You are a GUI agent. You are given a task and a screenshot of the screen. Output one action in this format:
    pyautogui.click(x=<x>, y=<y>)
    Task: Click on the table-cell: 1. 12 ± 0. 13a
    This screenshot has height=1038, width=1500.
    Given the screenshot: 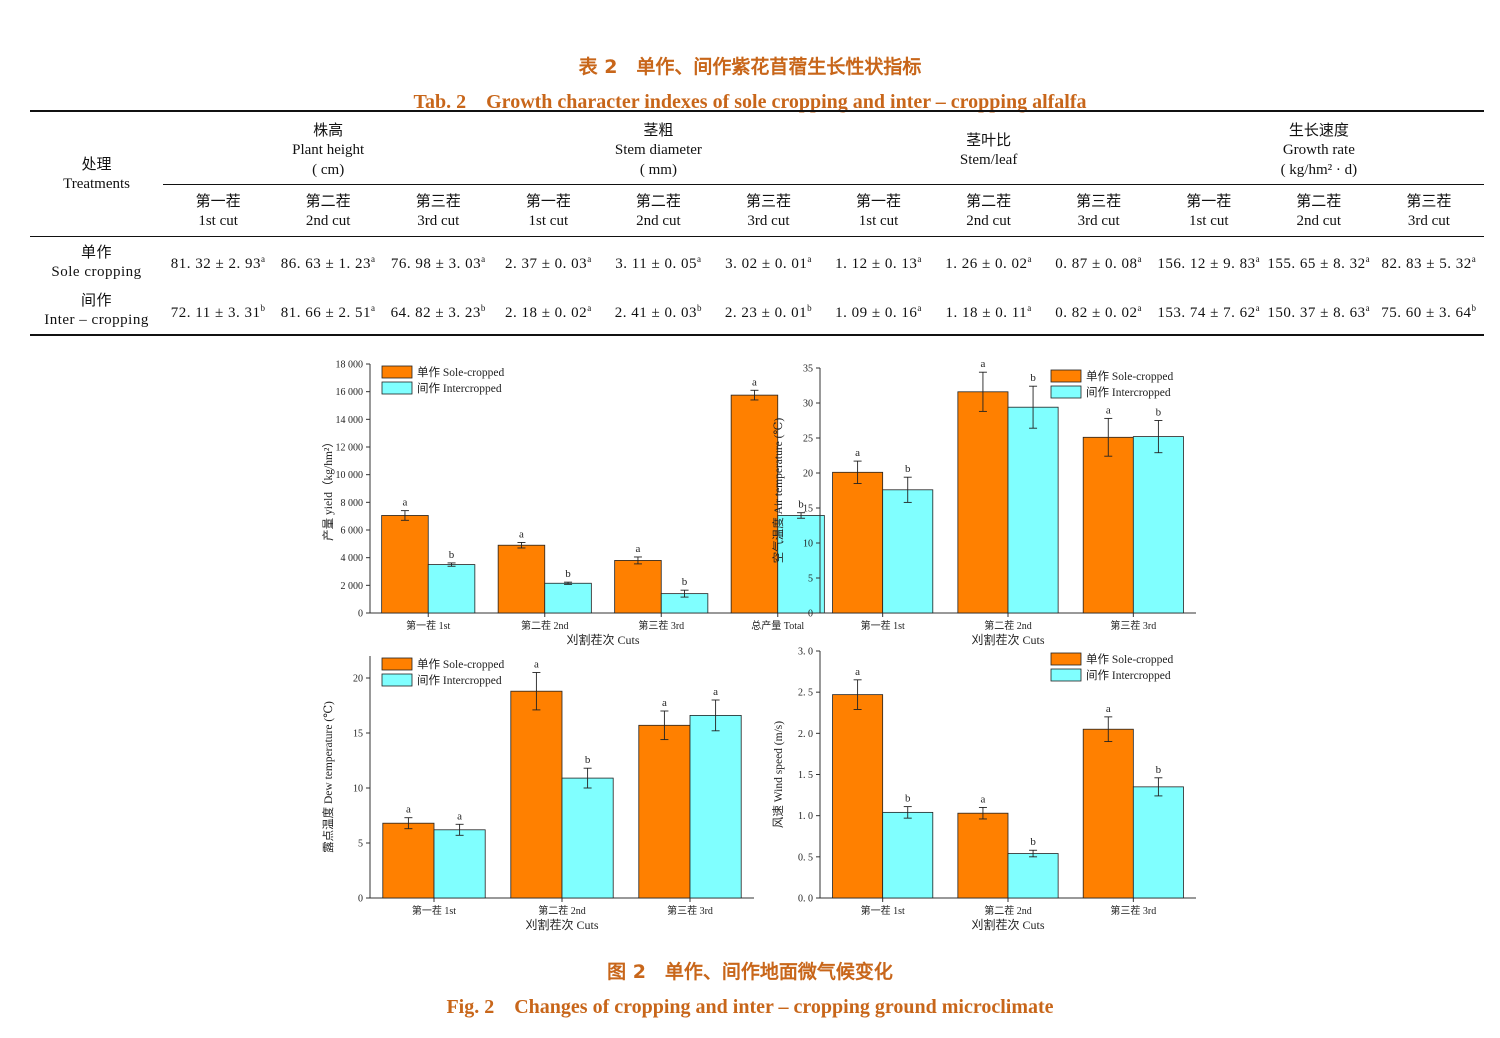 What is the action you would take?
    pyautogui.click(x=878, y=263)
    